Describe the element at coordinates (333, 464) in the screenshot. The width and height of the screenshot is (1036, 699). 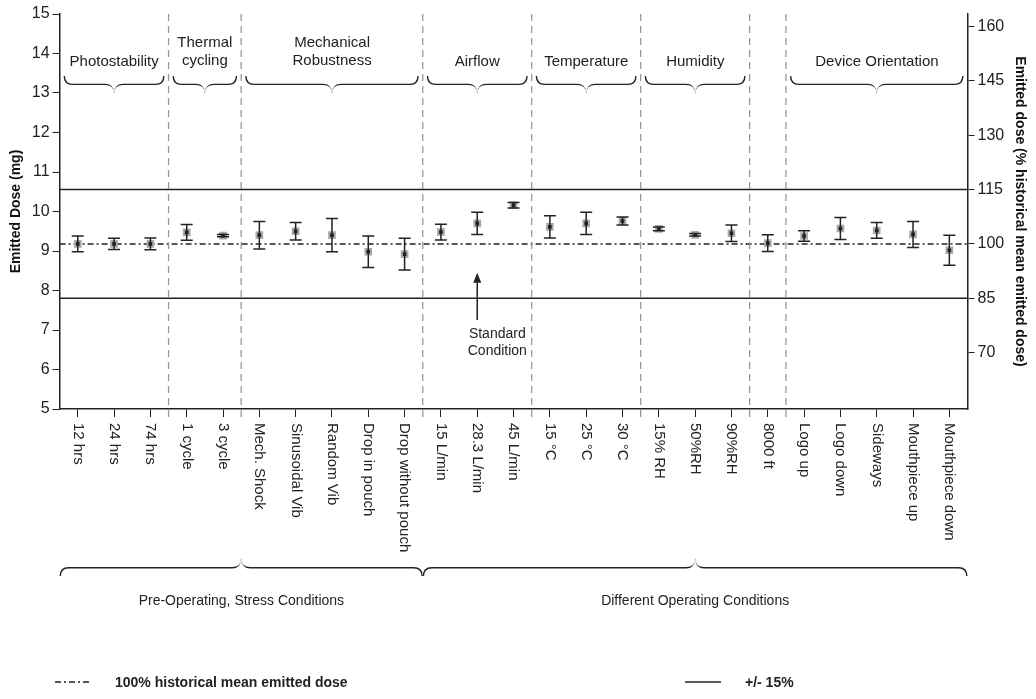
I see `x-tick-label: Random Vib` at that location.